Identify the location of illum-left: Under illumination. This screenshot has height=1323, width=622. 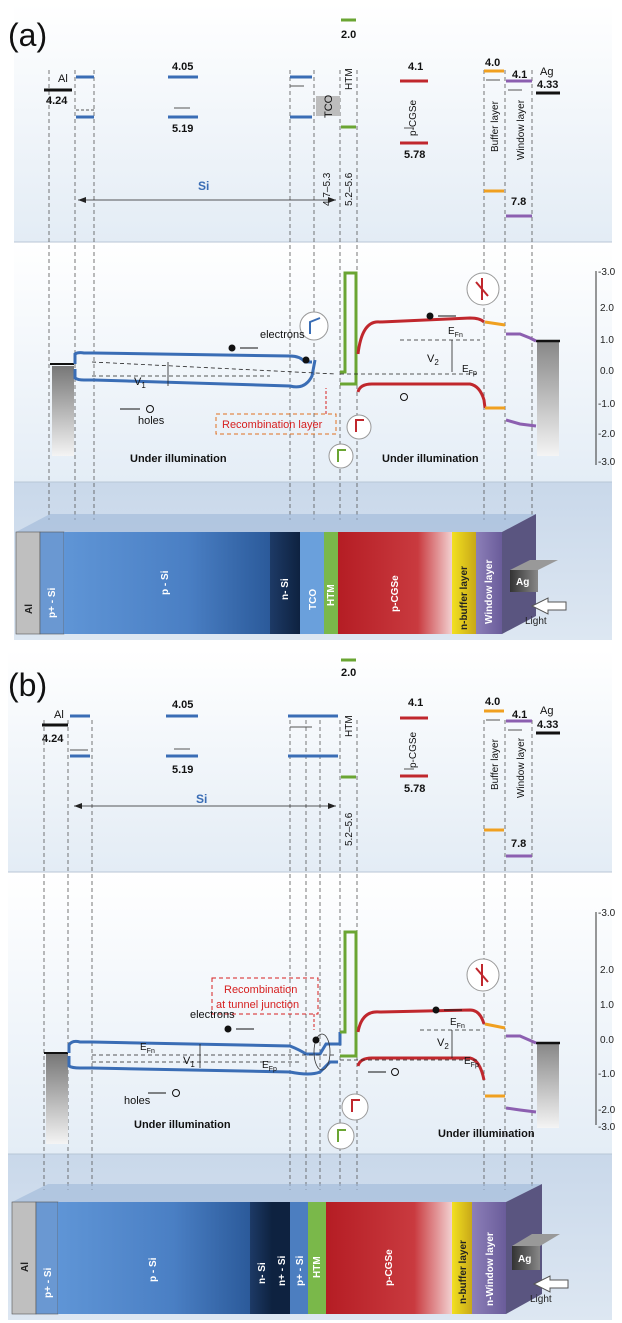
(178, 459).